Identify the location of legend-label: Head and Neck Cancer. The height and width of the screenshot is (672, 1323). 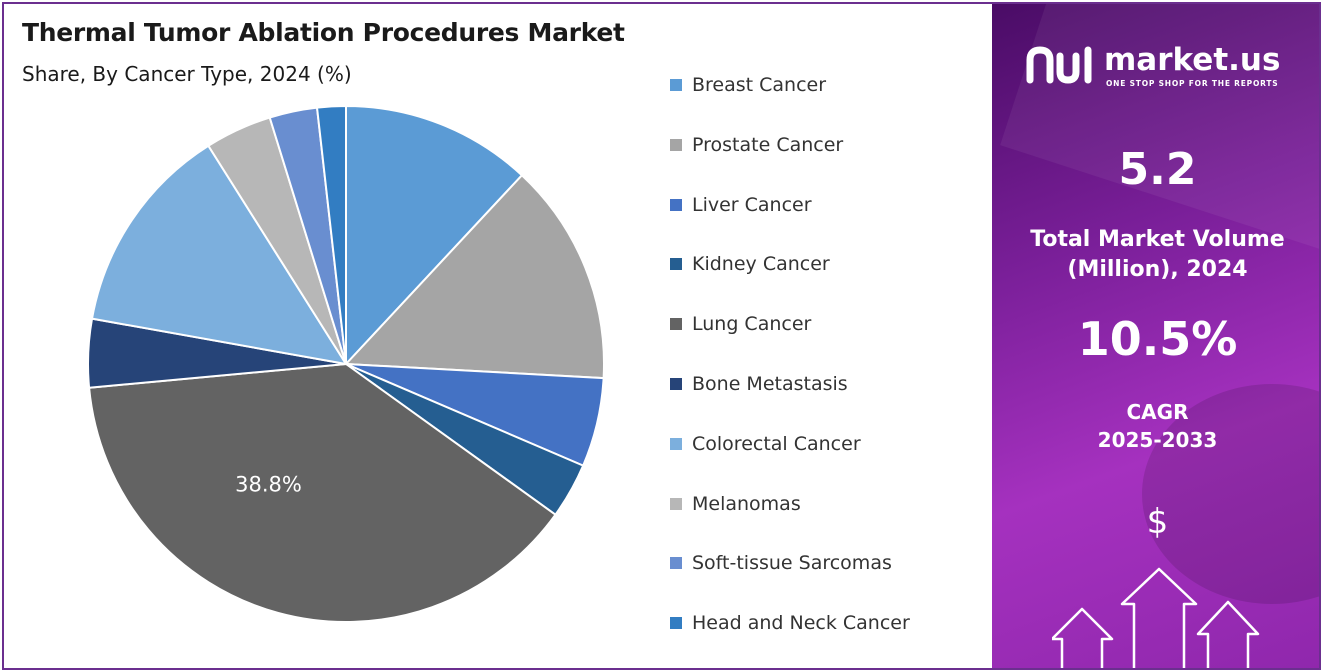
(801, 623).